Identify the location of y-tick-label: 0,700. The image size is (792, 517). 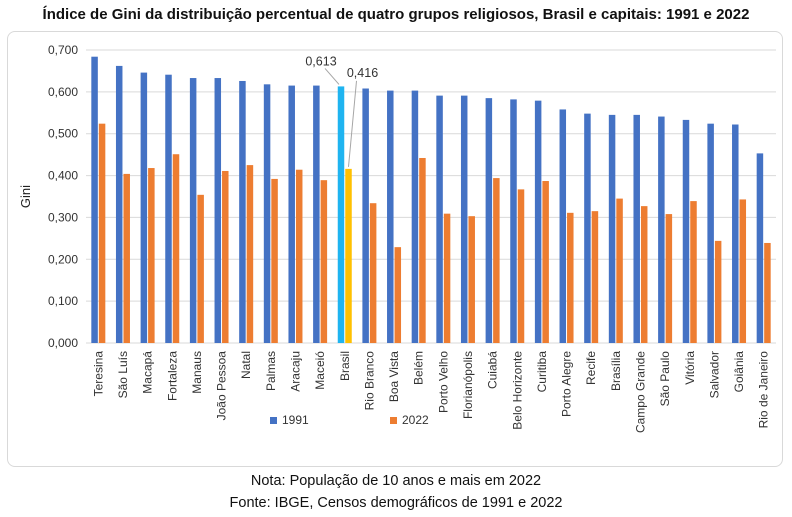
(63, 50).